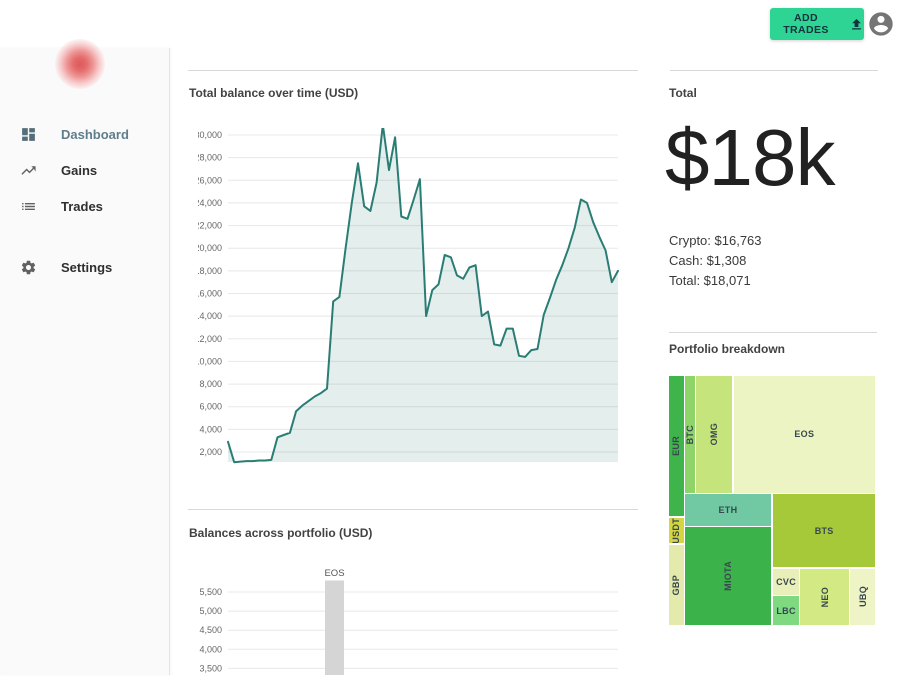  Describe the element at coordinates (82, 206) in the screenshot. I see `sidebar-item-label: Trades` at that location.